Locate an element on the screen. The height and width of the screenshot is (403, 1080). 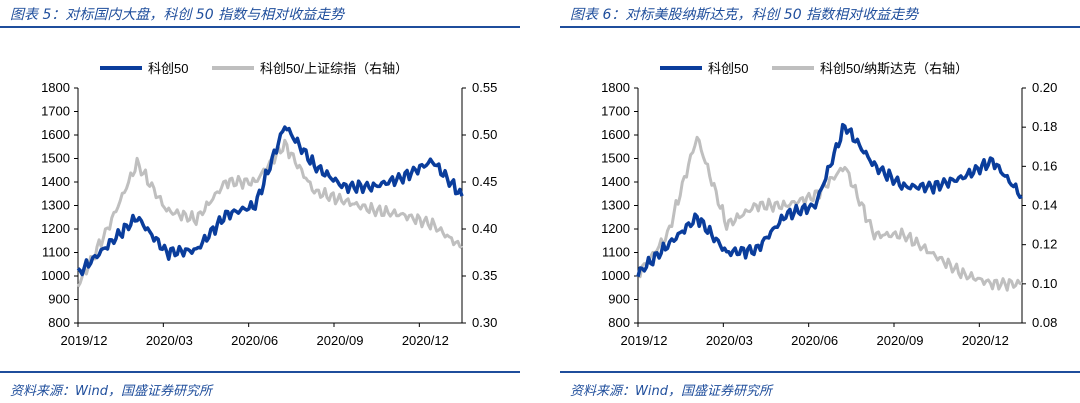
y-tick-label-right: 0.12 is located at coordinates (1044, 244).